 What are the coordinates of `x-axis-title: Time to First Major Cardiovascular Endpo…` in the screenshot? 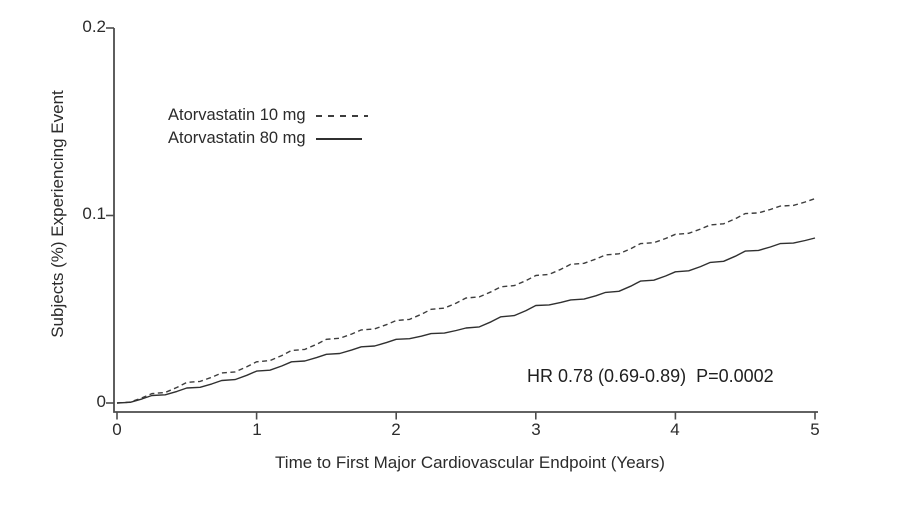 It's located at (470, 462).